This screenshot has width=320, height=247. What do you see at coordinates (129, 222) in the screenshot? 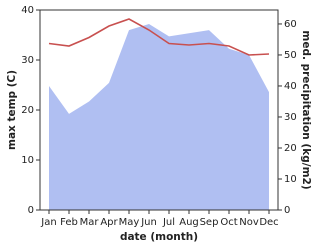
I see `x-tick-label: May` at bounding box center [129, 222].